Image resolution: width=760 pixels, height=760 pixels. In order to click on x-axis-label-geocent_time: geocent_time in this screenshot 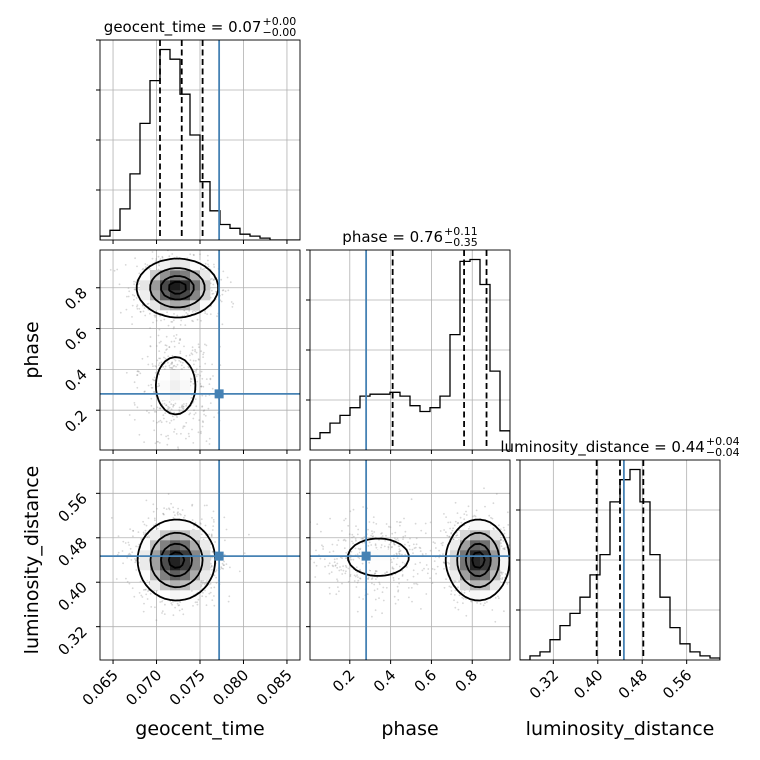, I will do `click(199, 729)`.